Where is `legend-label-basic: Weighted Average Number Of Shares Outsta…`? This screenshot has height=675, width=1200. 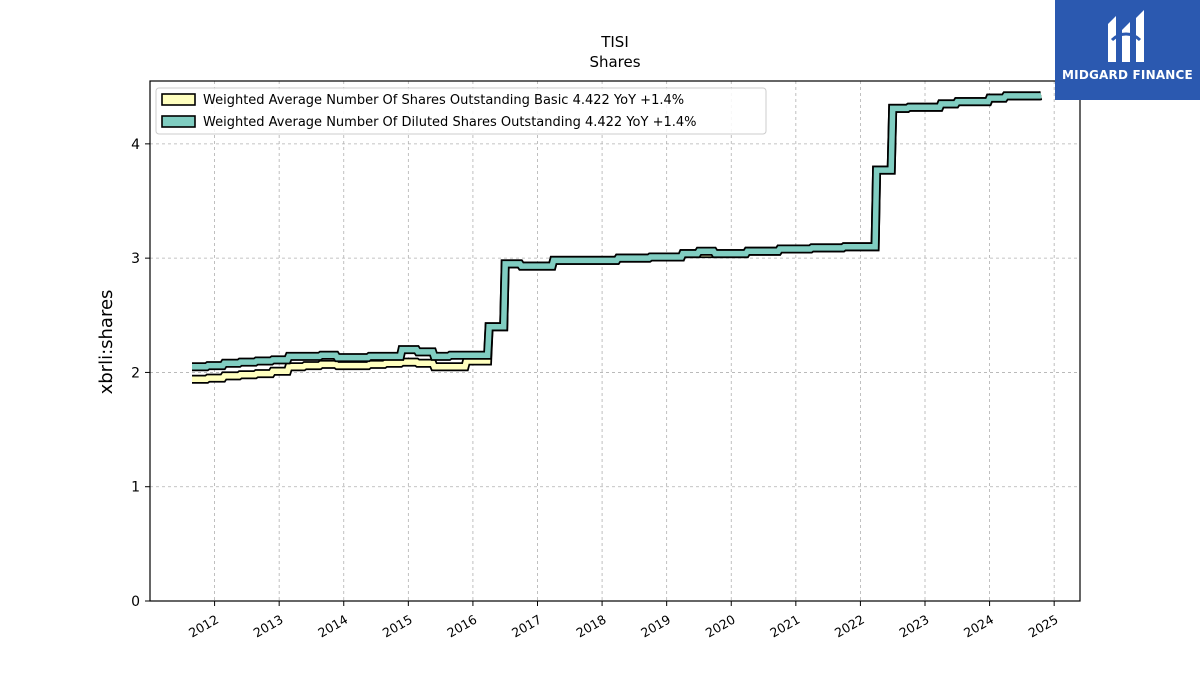
legend-label-basic: Weighted Average Number Of Shares Outsta… is located at coordinates (443, 100).